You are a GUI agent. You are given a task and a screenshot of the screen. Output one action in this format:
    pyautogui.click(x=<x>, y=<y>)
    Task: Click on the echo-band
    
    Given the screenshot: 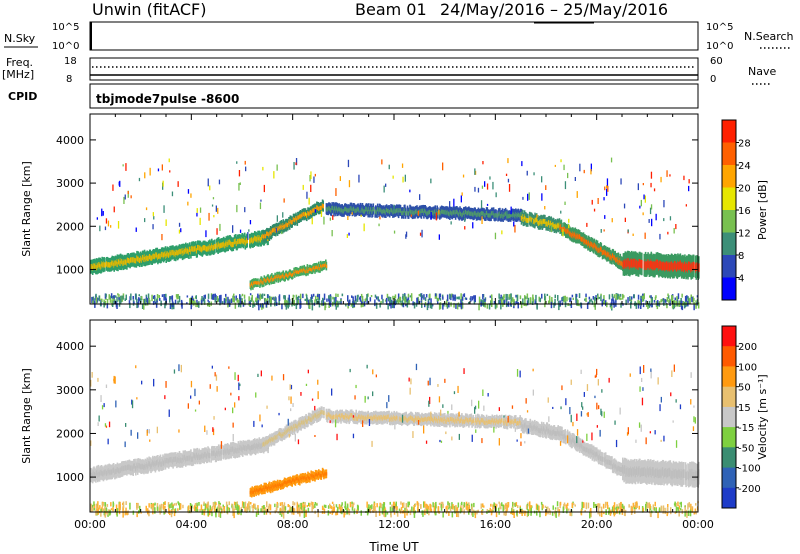 What is the action you would take?
    pyautogui.click(x=661, y=472)
    